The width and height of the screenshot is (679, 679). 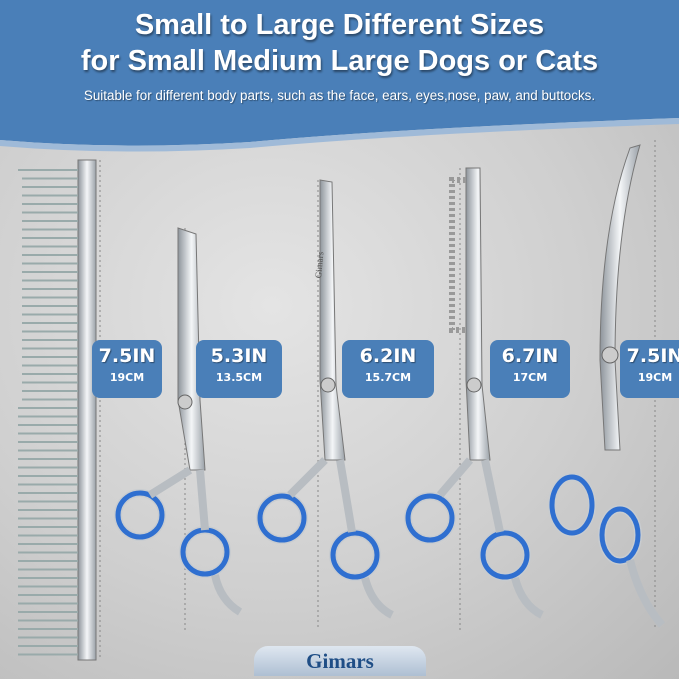 What do you see at coordinates (530, 356) in the screenshot?
I see `size-inches: 6.7IN` at bounding box center [530, 356].